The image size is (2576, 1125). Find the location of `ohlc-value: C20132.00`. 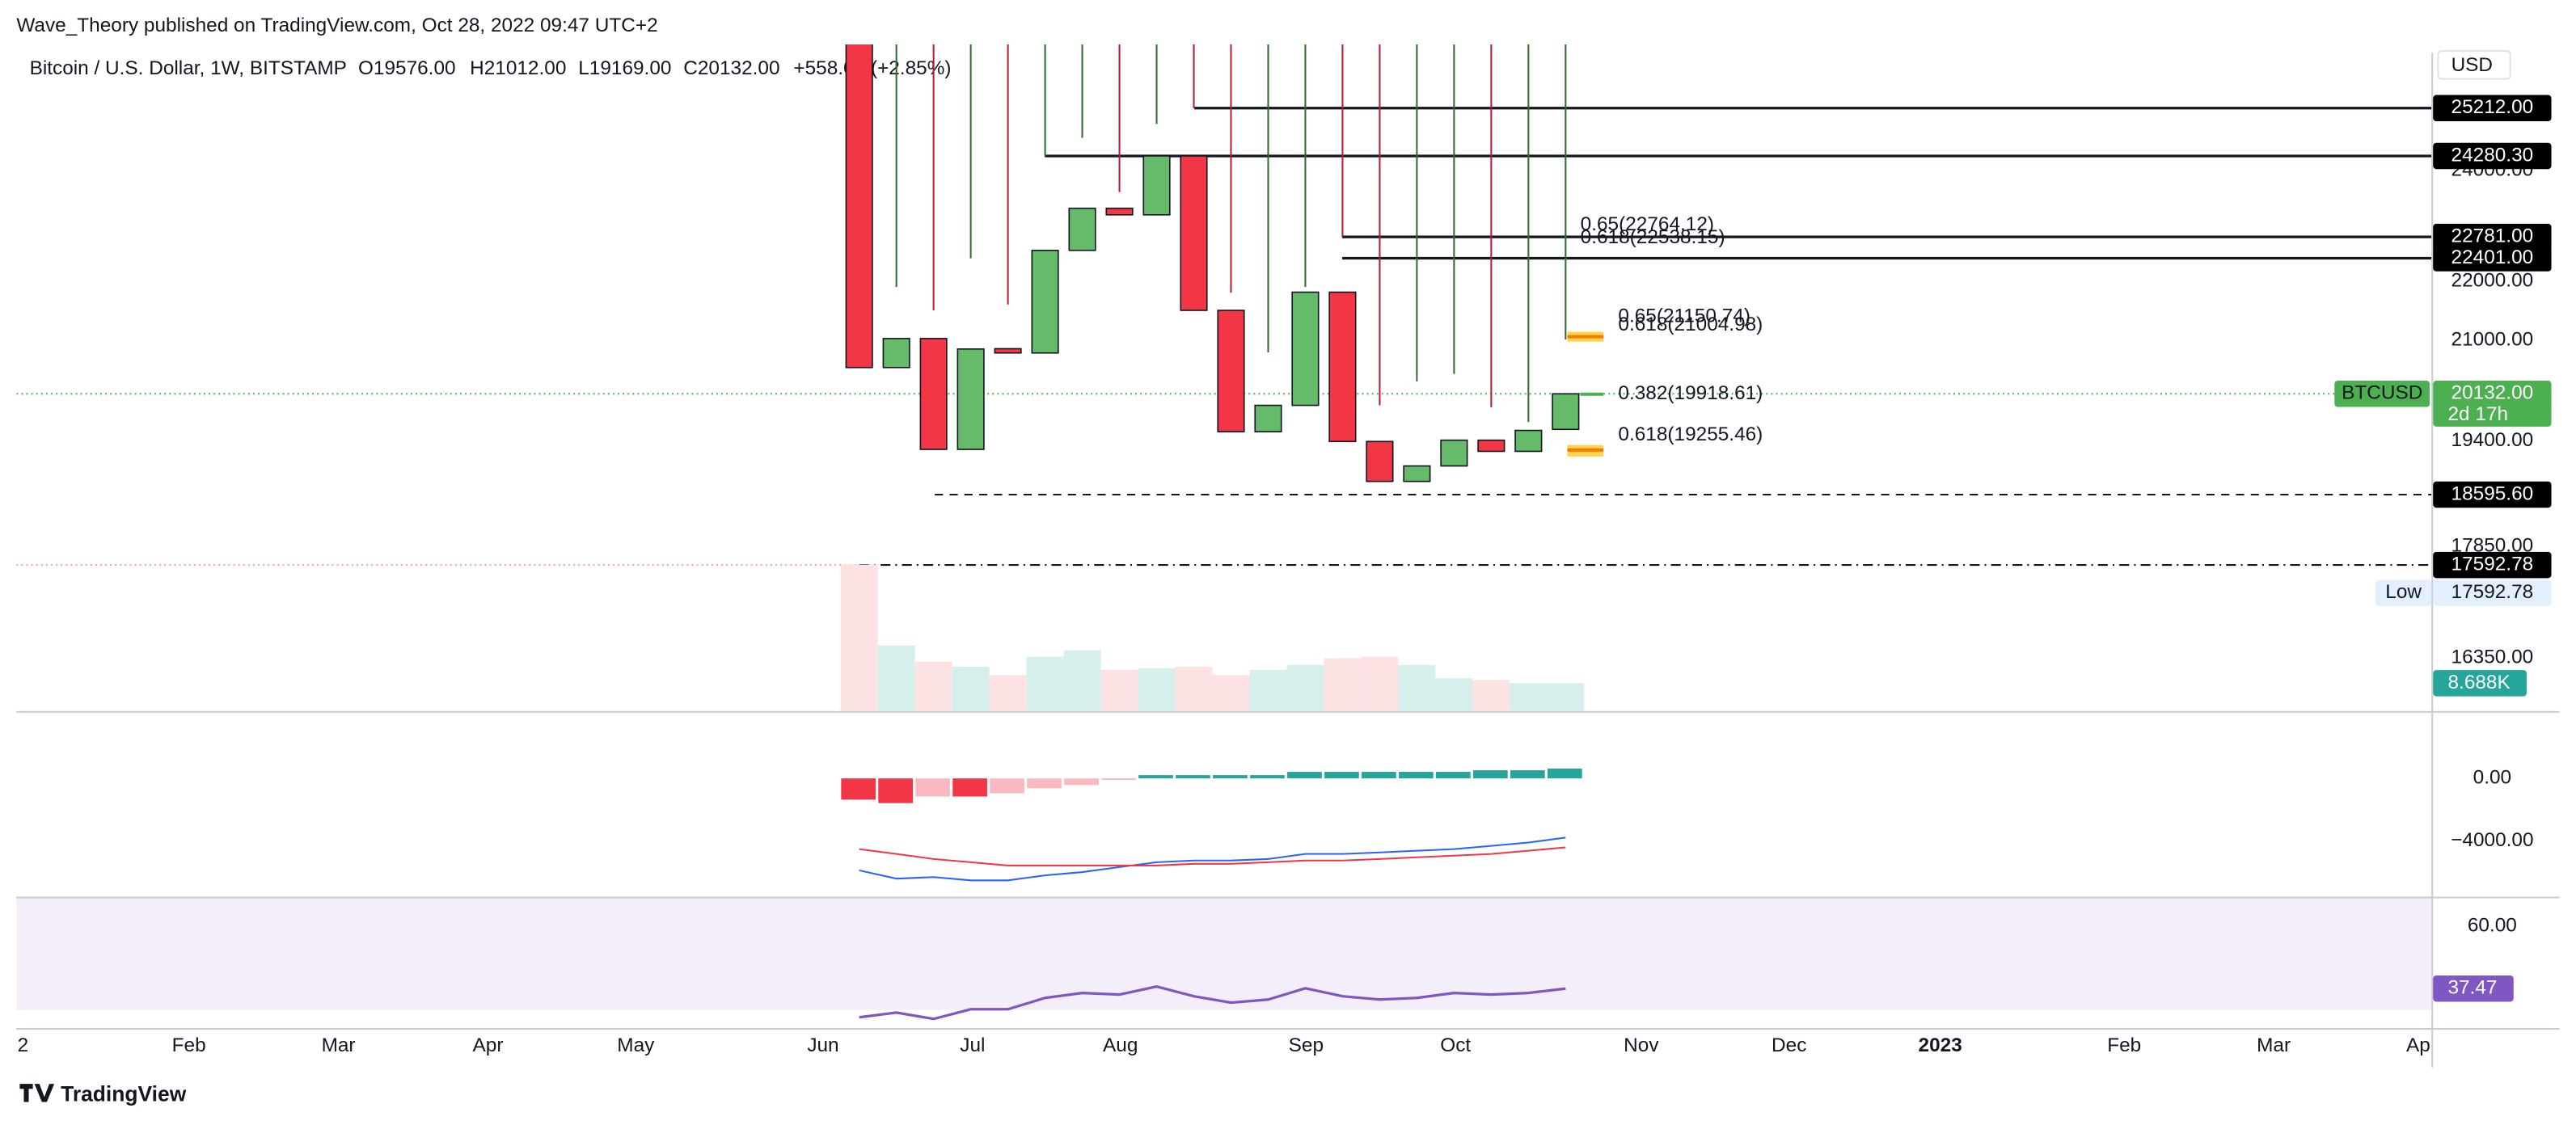

ohlc-value: C20132.00 is located at coordinates (731, 68).